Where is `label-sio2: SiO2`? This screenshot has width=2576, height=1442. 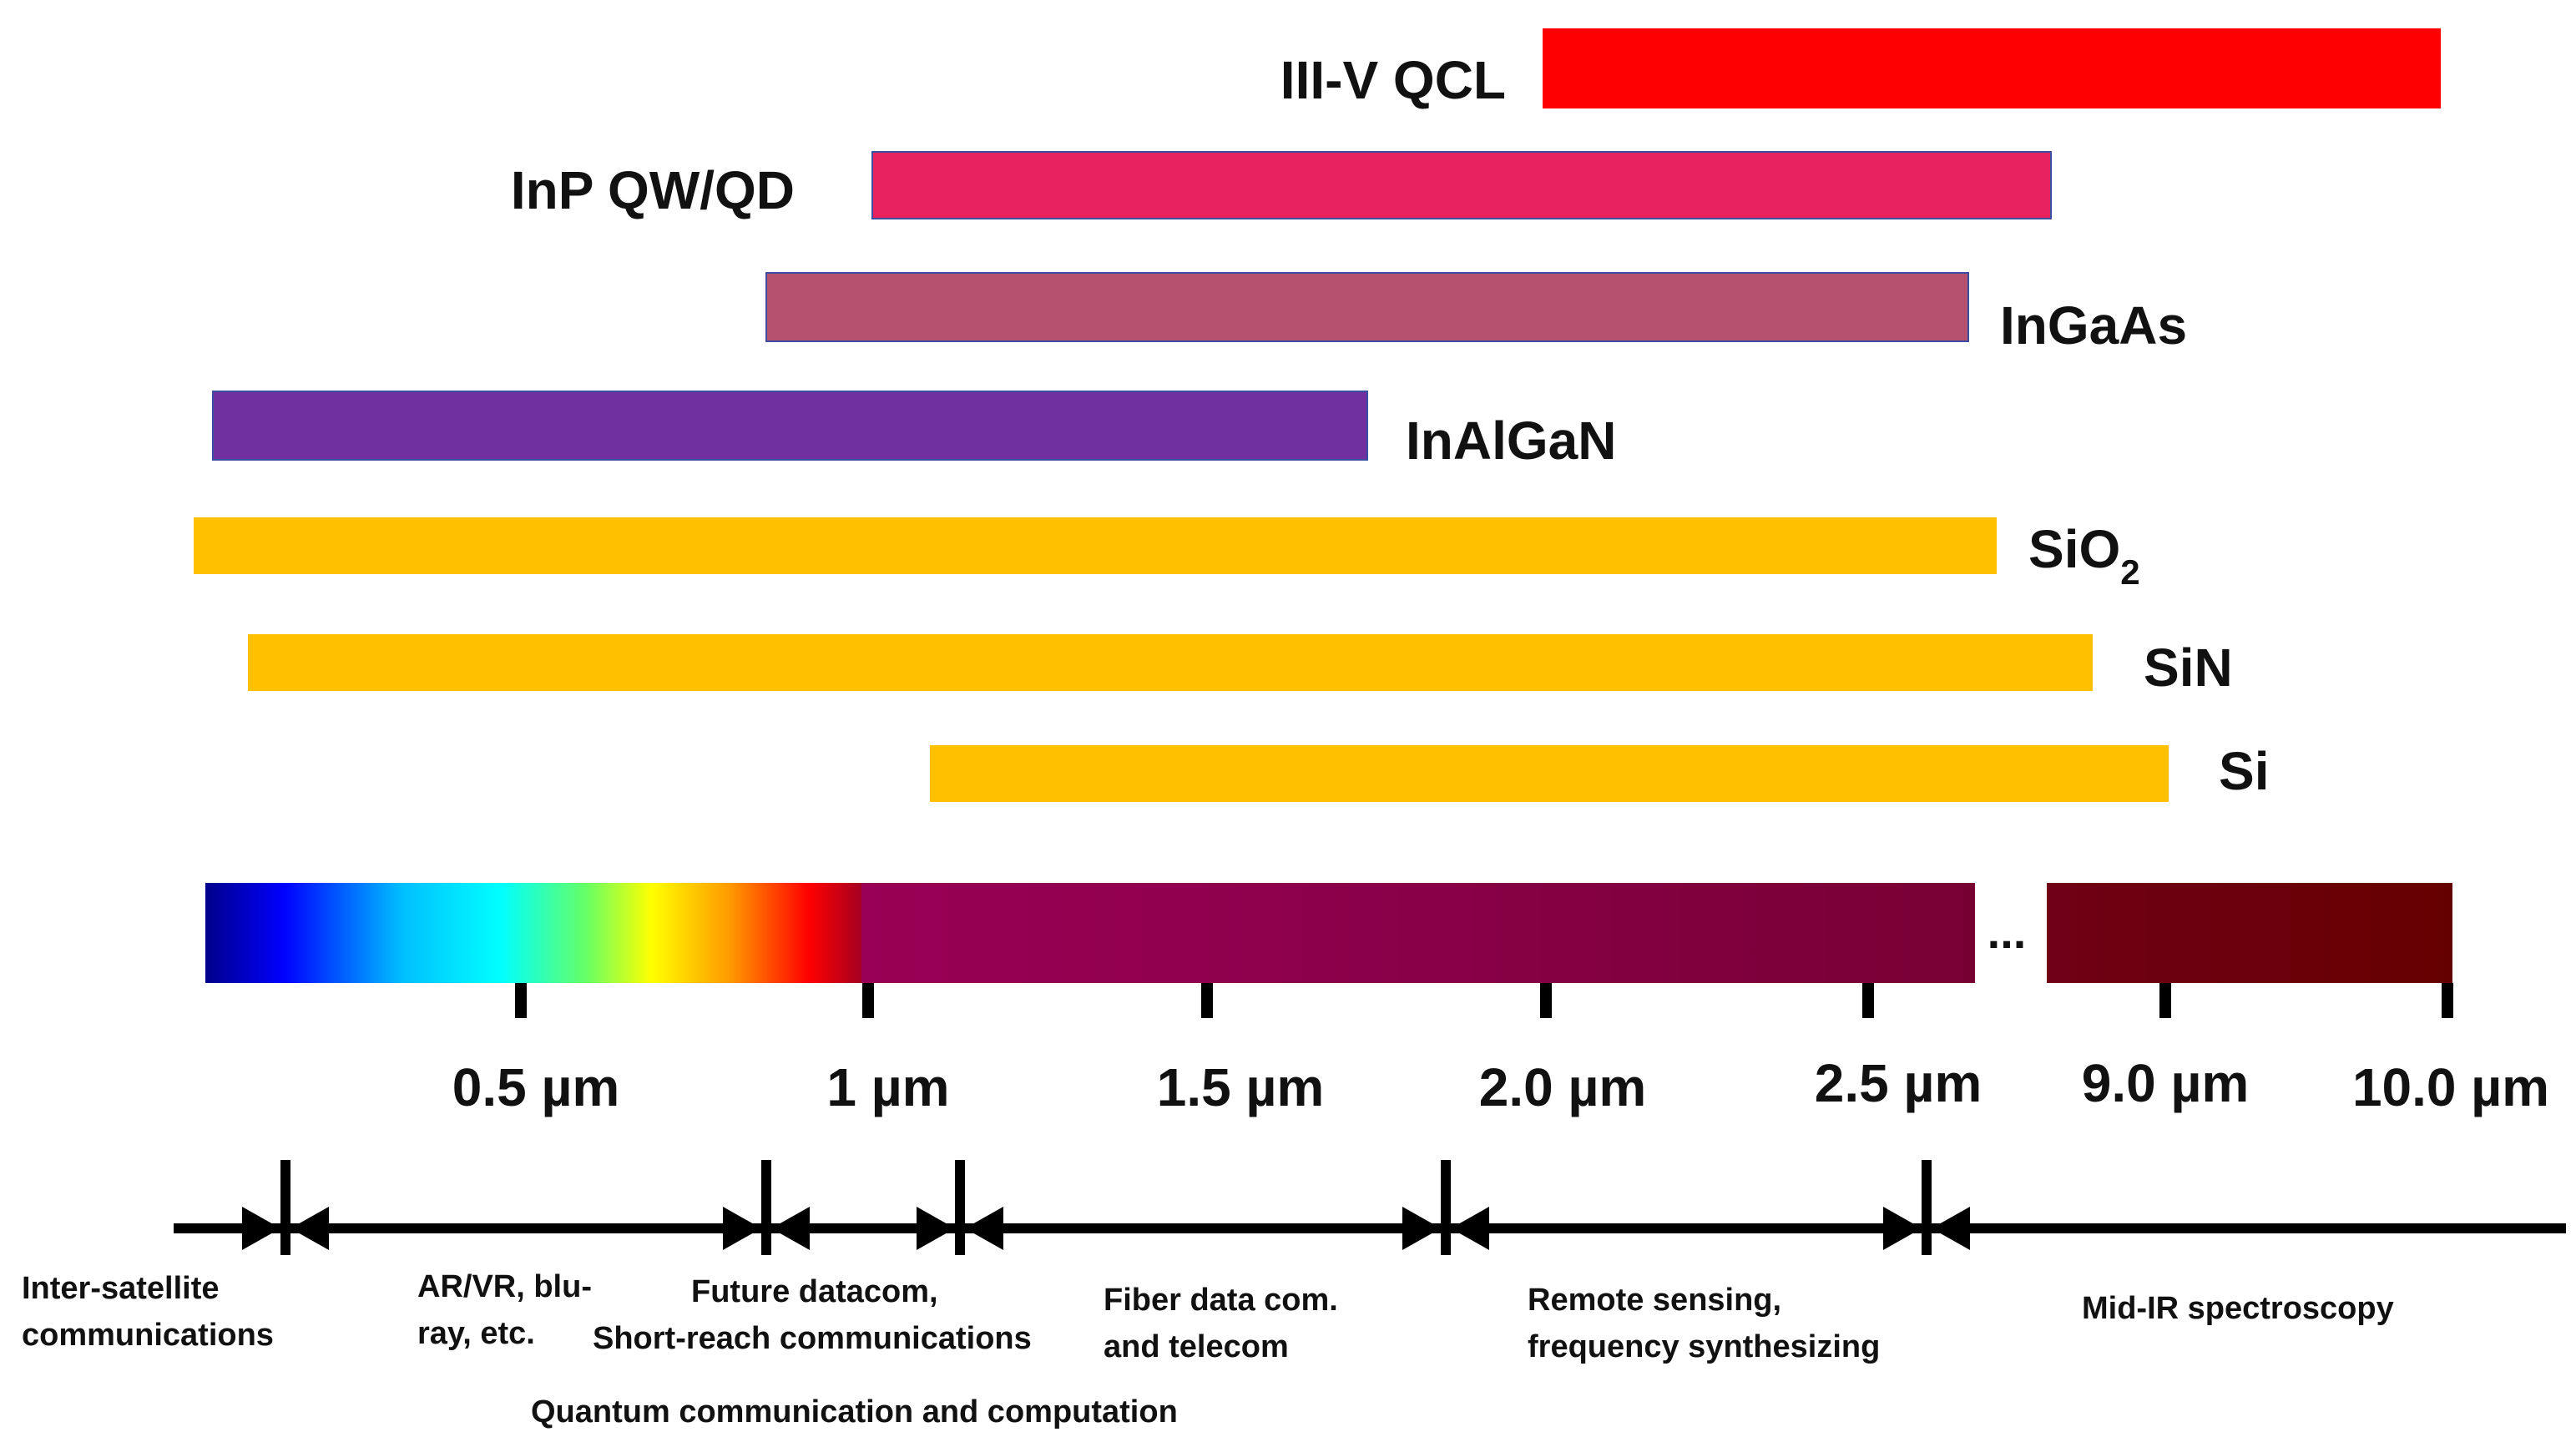
label-sio2: SiO2 is located at coordinates (2084, 555).